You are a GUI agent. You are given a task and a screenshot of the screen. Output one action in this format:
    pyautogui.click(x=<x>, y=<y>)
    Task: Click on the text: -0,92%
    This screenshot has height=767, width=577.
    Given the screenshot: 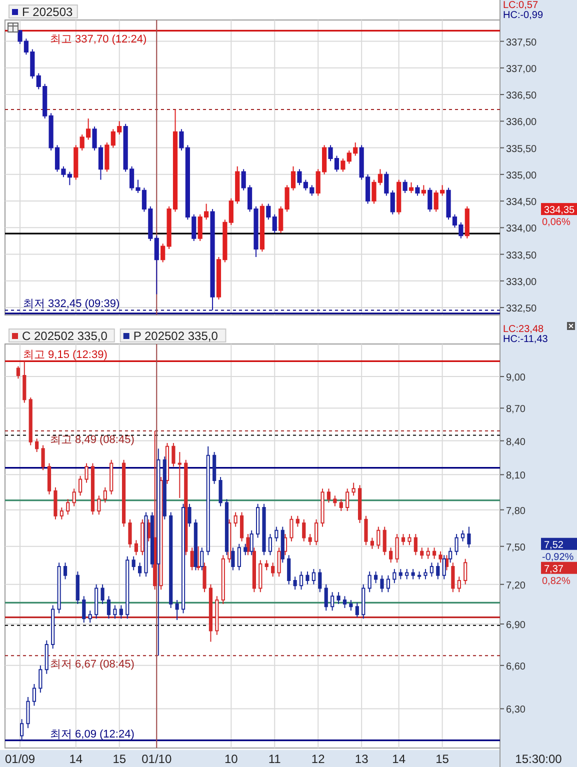 What is the action you would take?
    pyautogui.click(x=558, y=557)
    